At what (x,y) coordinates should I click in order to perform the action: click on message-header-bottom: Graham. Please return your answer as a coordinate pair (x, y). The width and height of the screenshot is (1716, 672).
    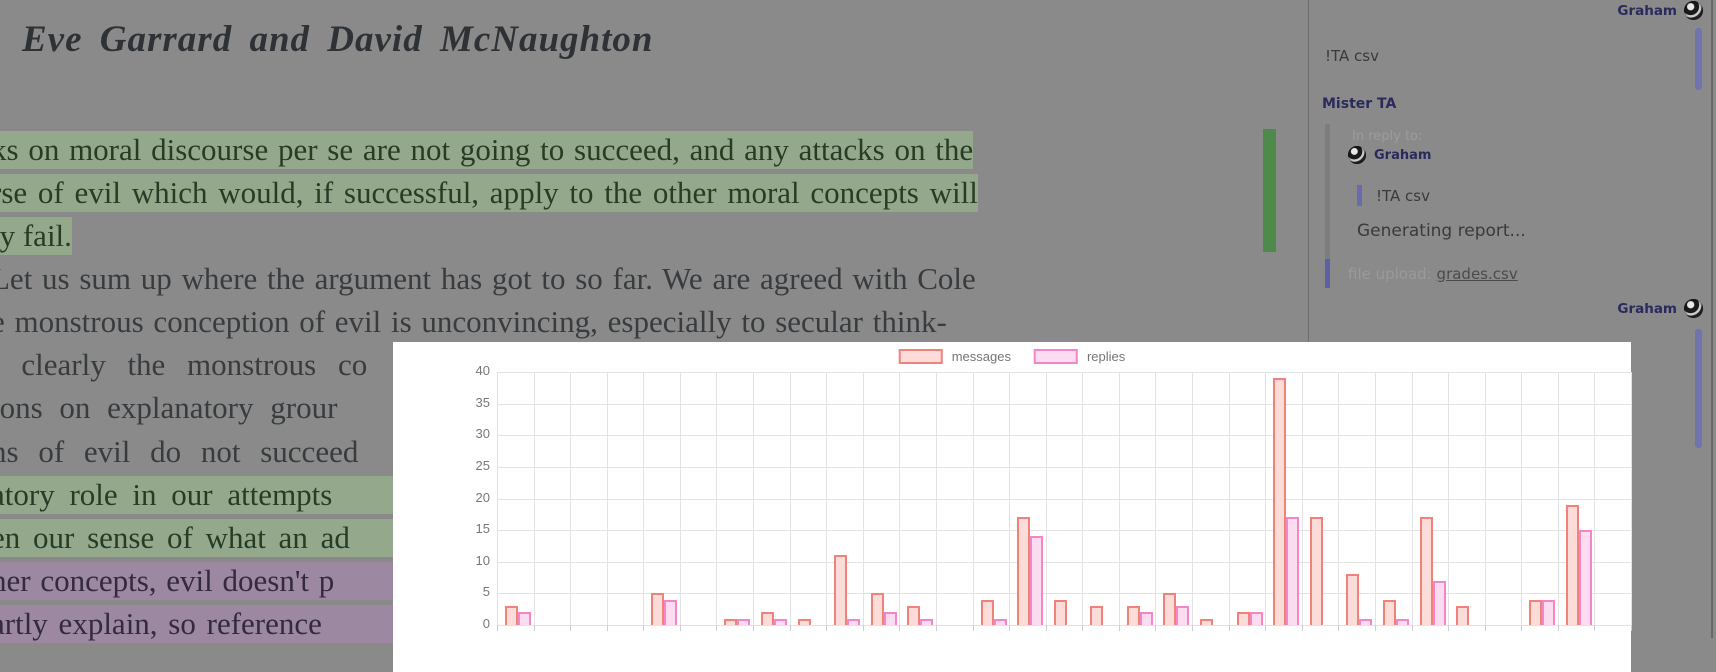
    Looking at the image, I should click on (1660, 308).